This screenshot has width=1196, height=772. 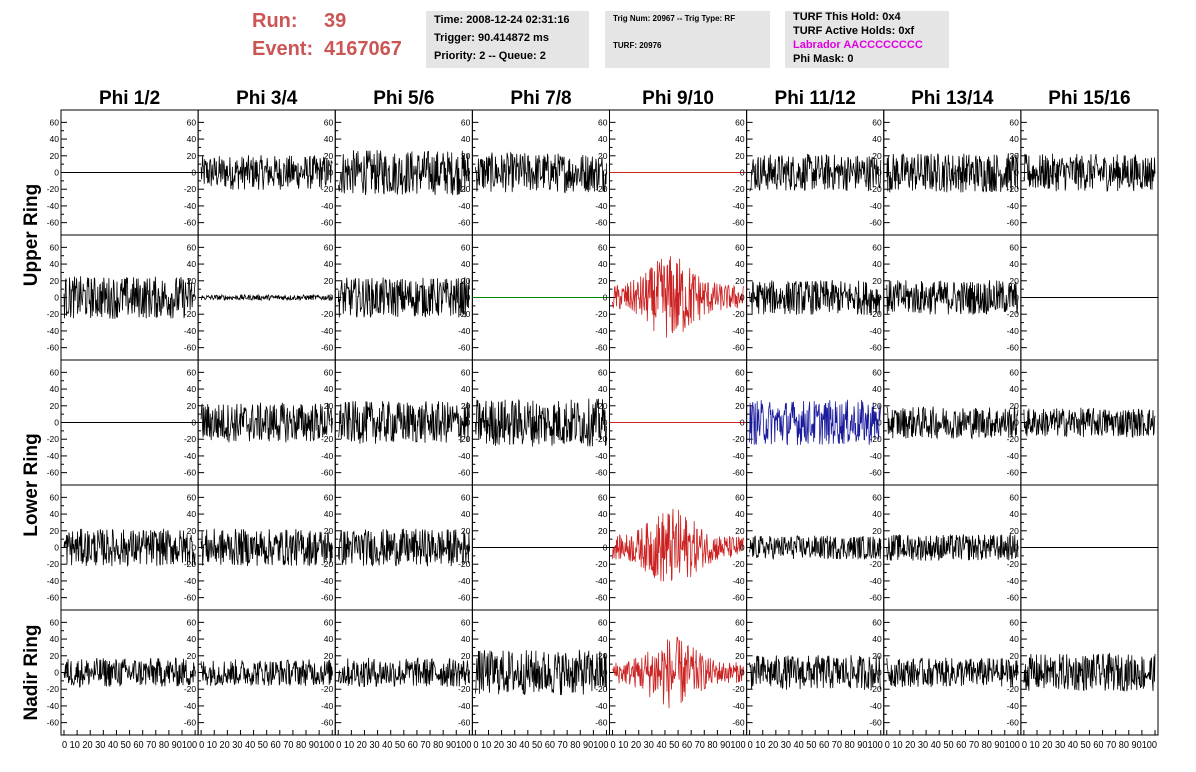 What do you see at coordinates (815, 98) in the screenshot?
I see `column-header: Phi 11/12` at bounding box center [815, 98].